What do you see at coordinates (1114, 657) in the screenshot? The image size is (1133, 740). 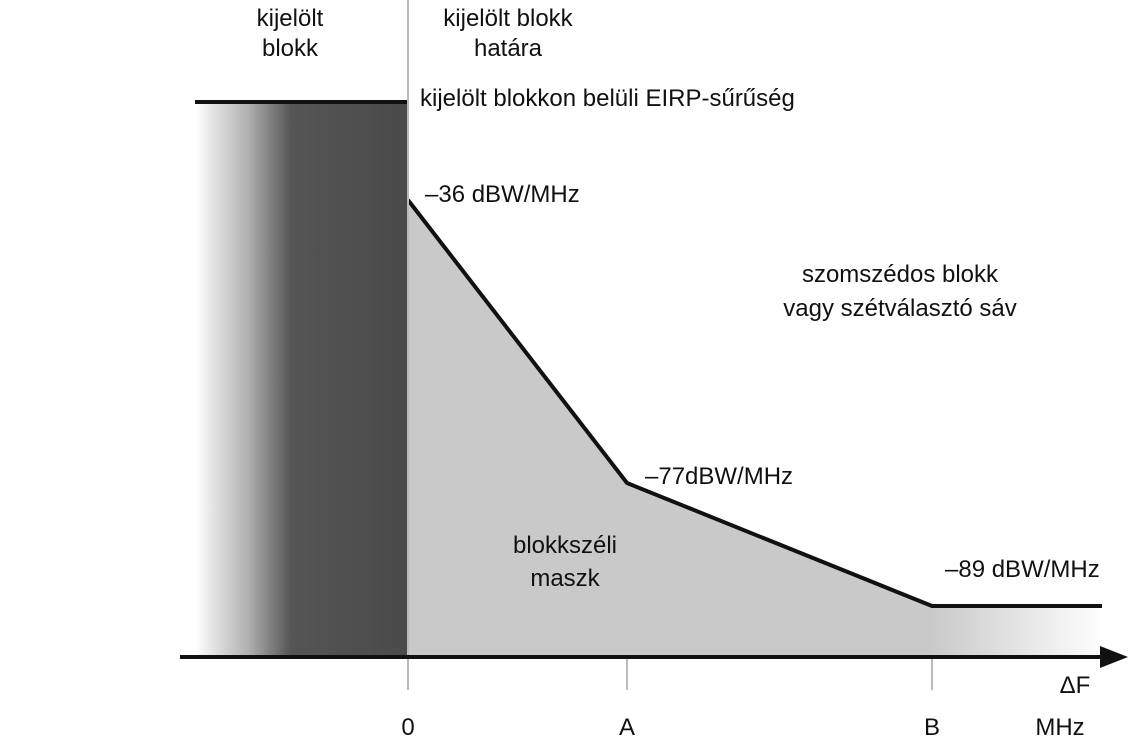 I see `axis-arrow` at bounding box center [1114, 657].